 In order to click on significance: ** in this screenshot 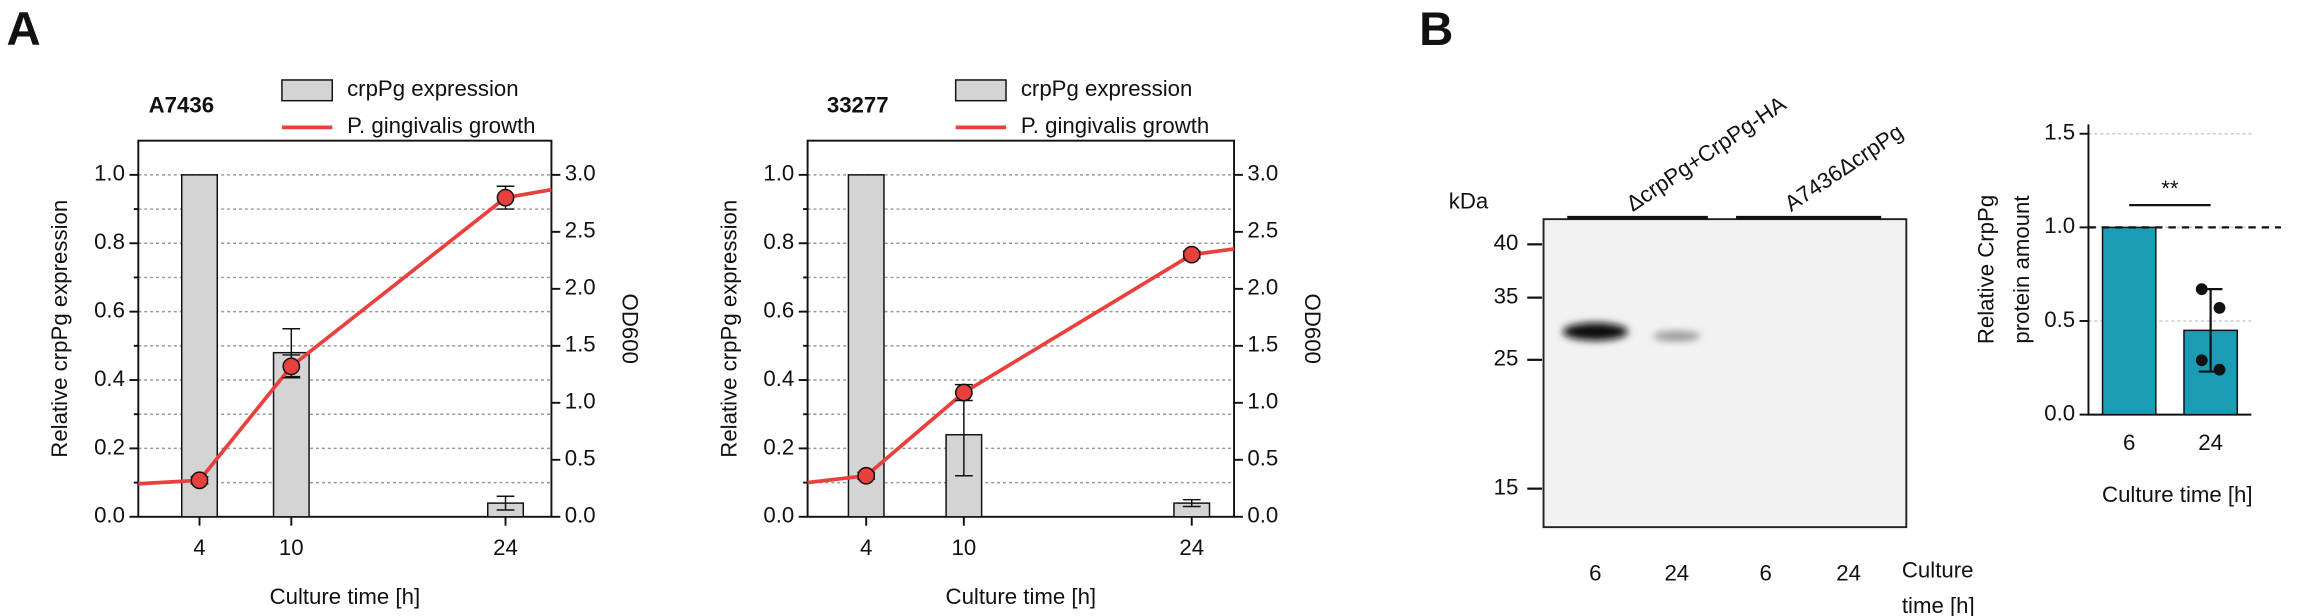, I will do `click(2170, 188)`.